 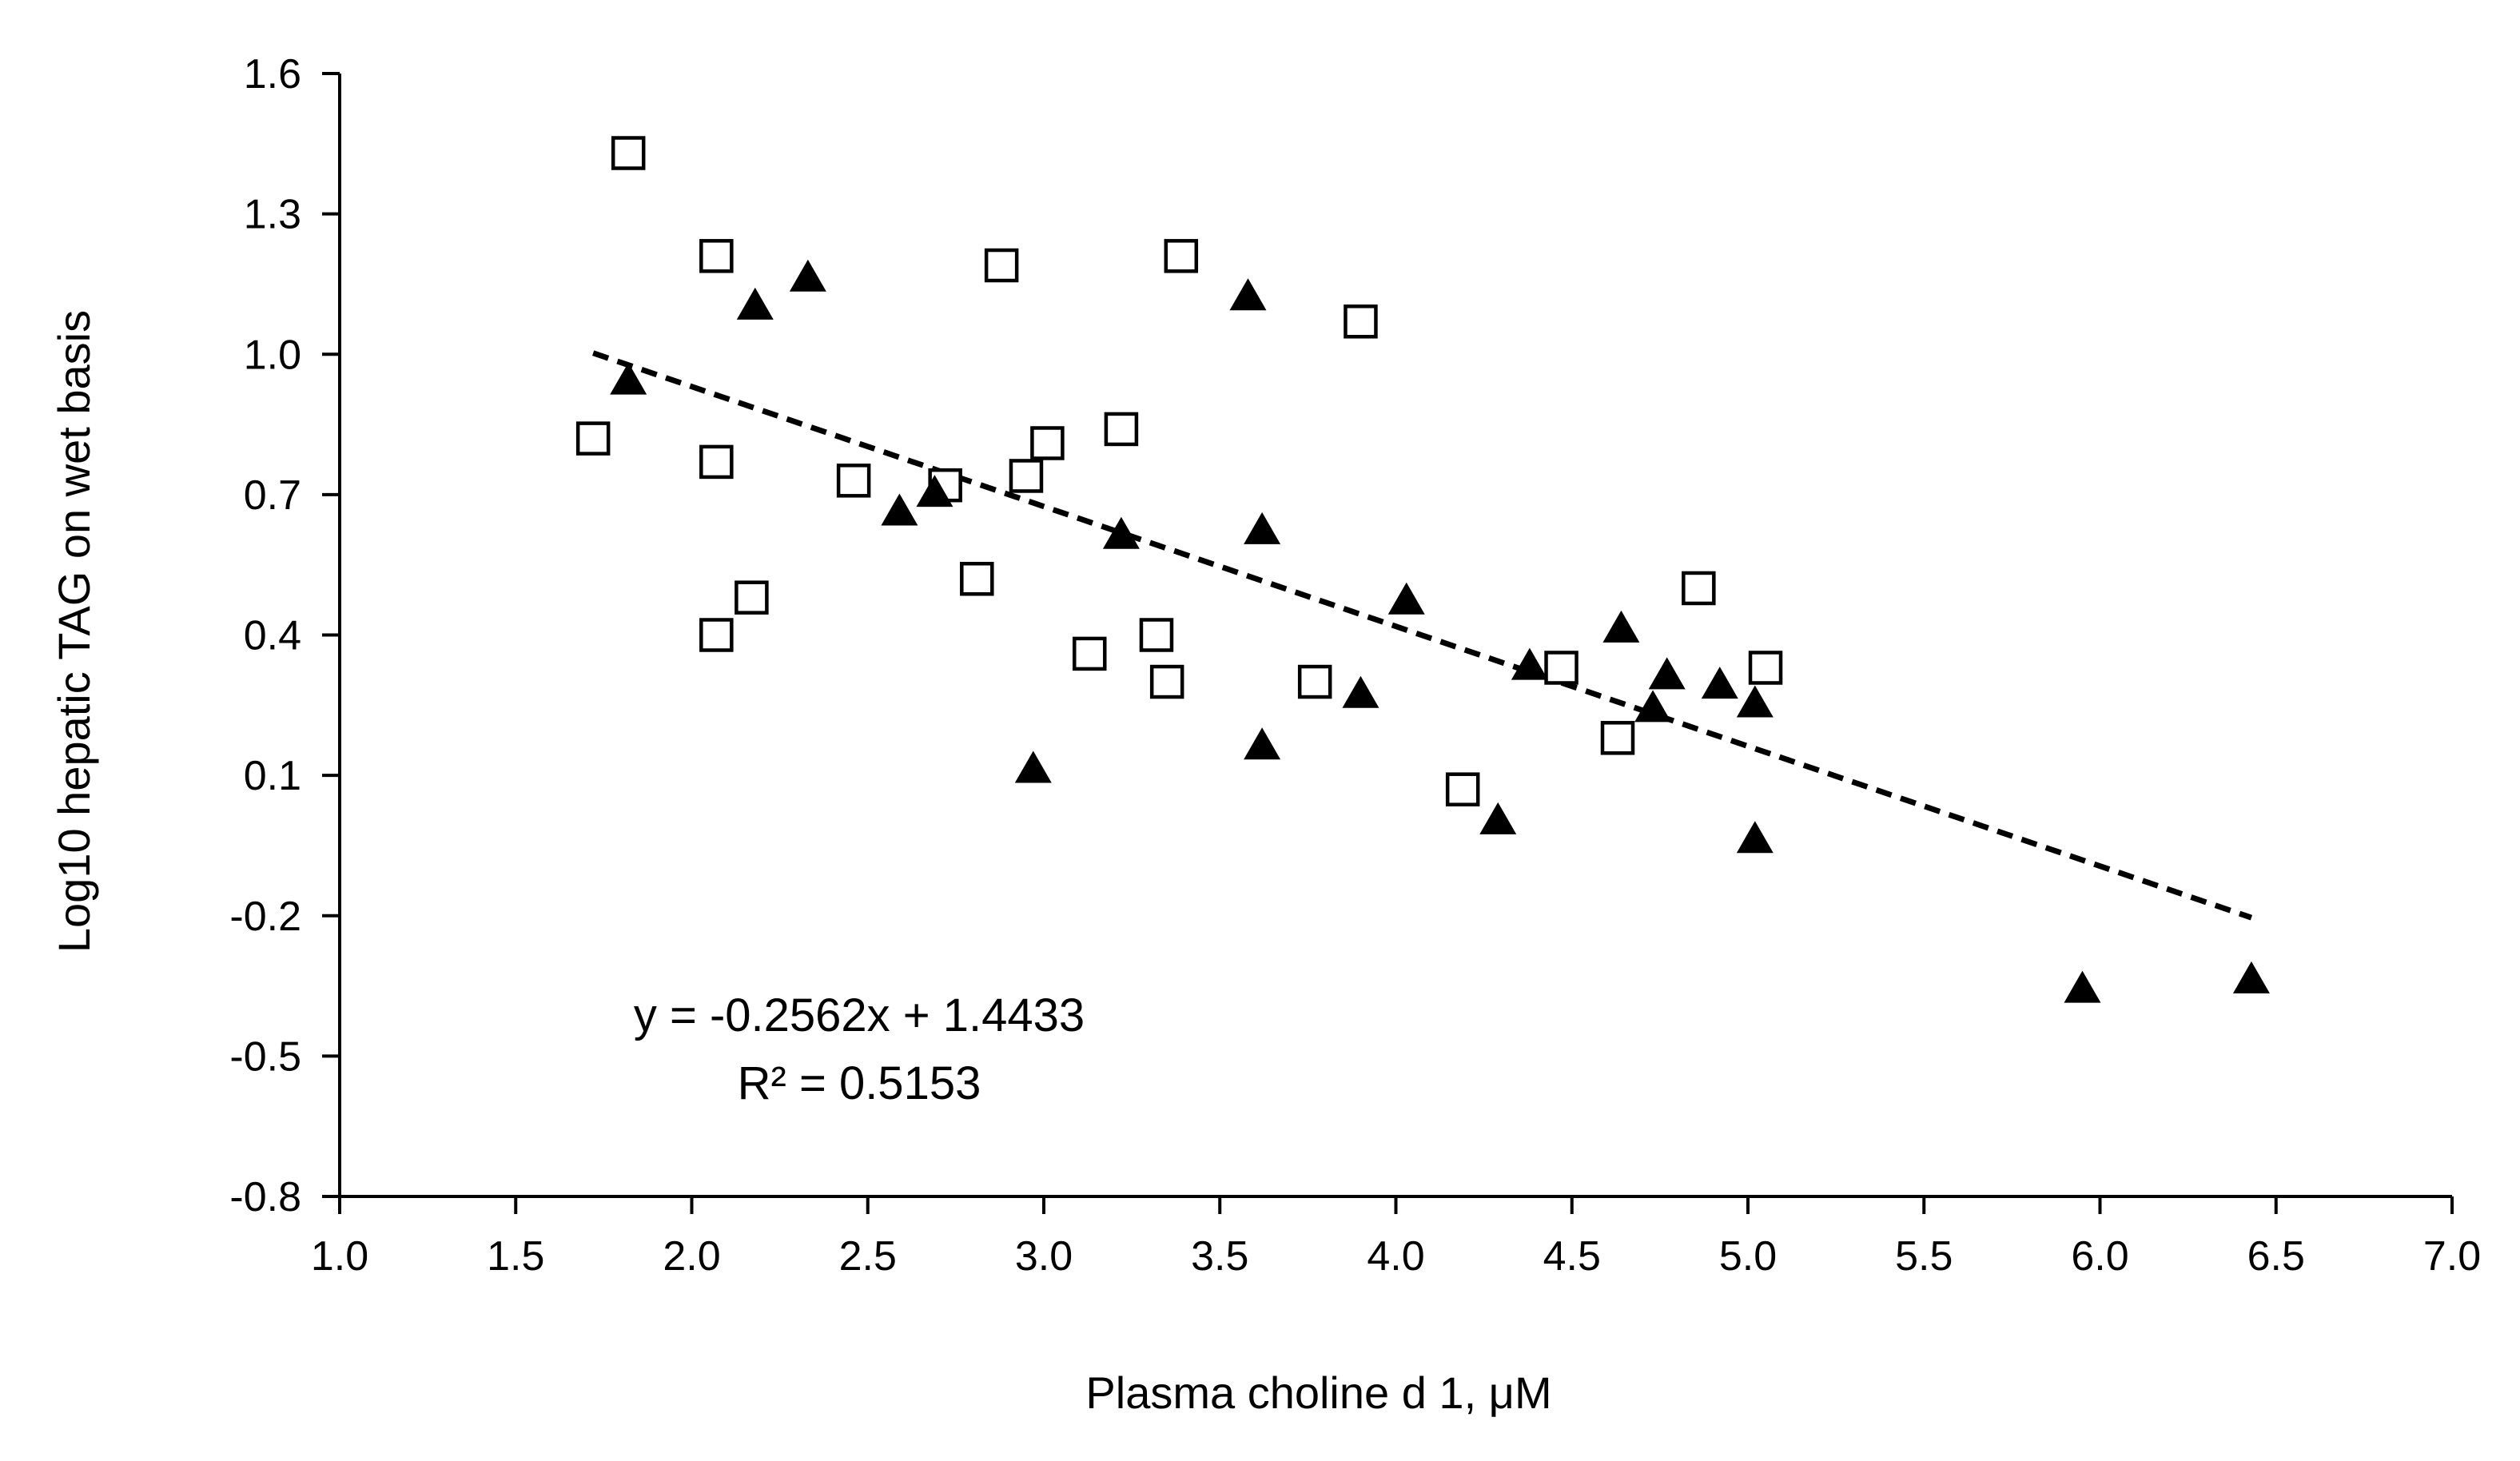 I want to click on y-tick-label: 0.7, so click(x=272, y=496).